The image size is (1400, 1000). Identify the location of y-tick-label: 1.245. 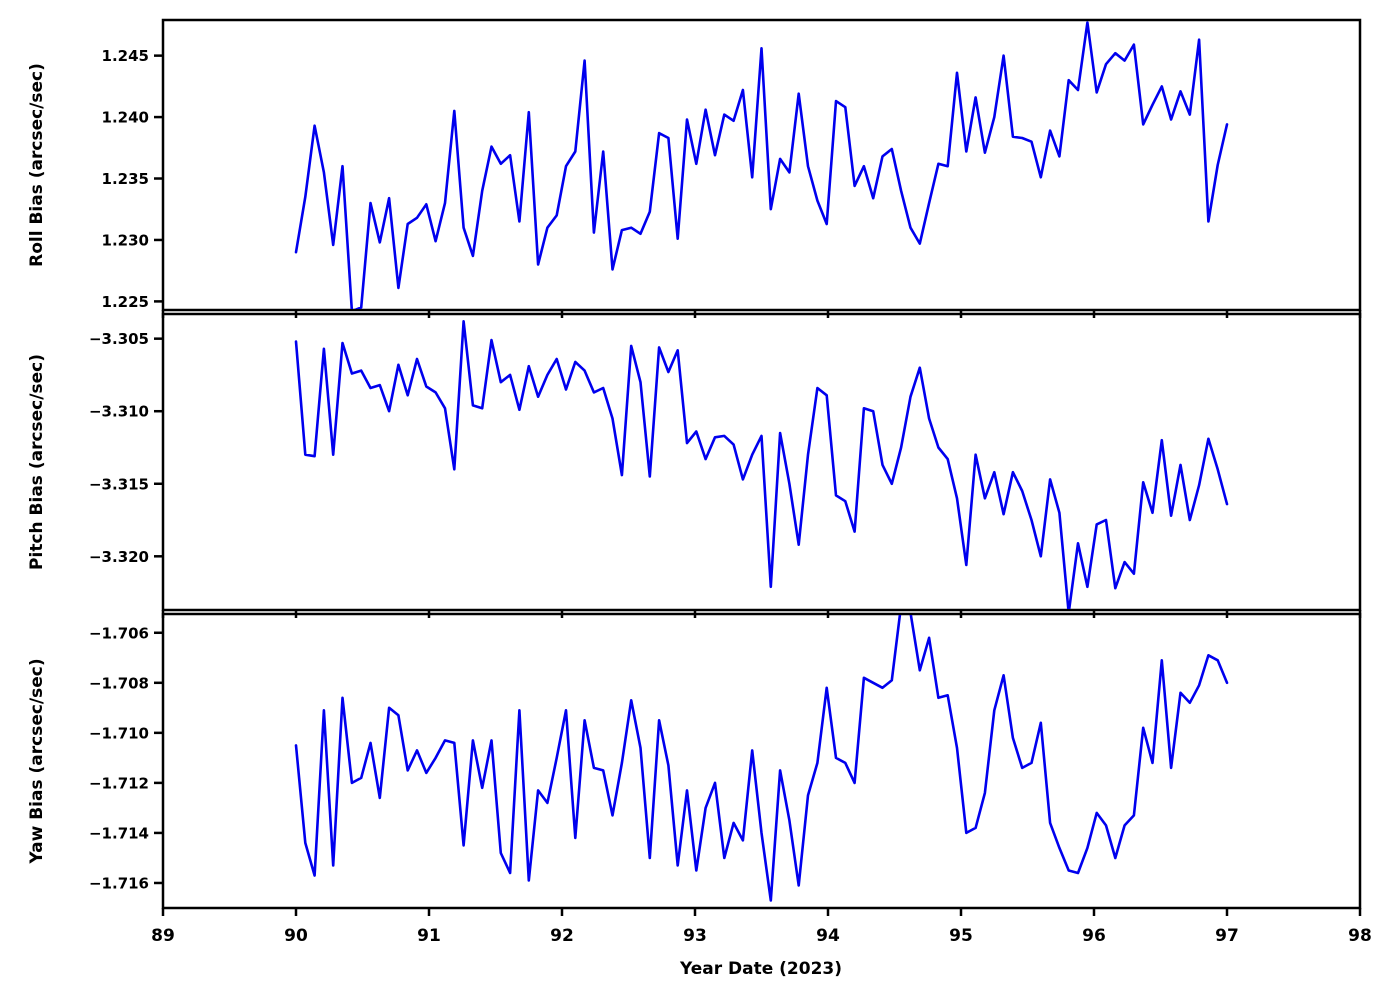
(125, 56).